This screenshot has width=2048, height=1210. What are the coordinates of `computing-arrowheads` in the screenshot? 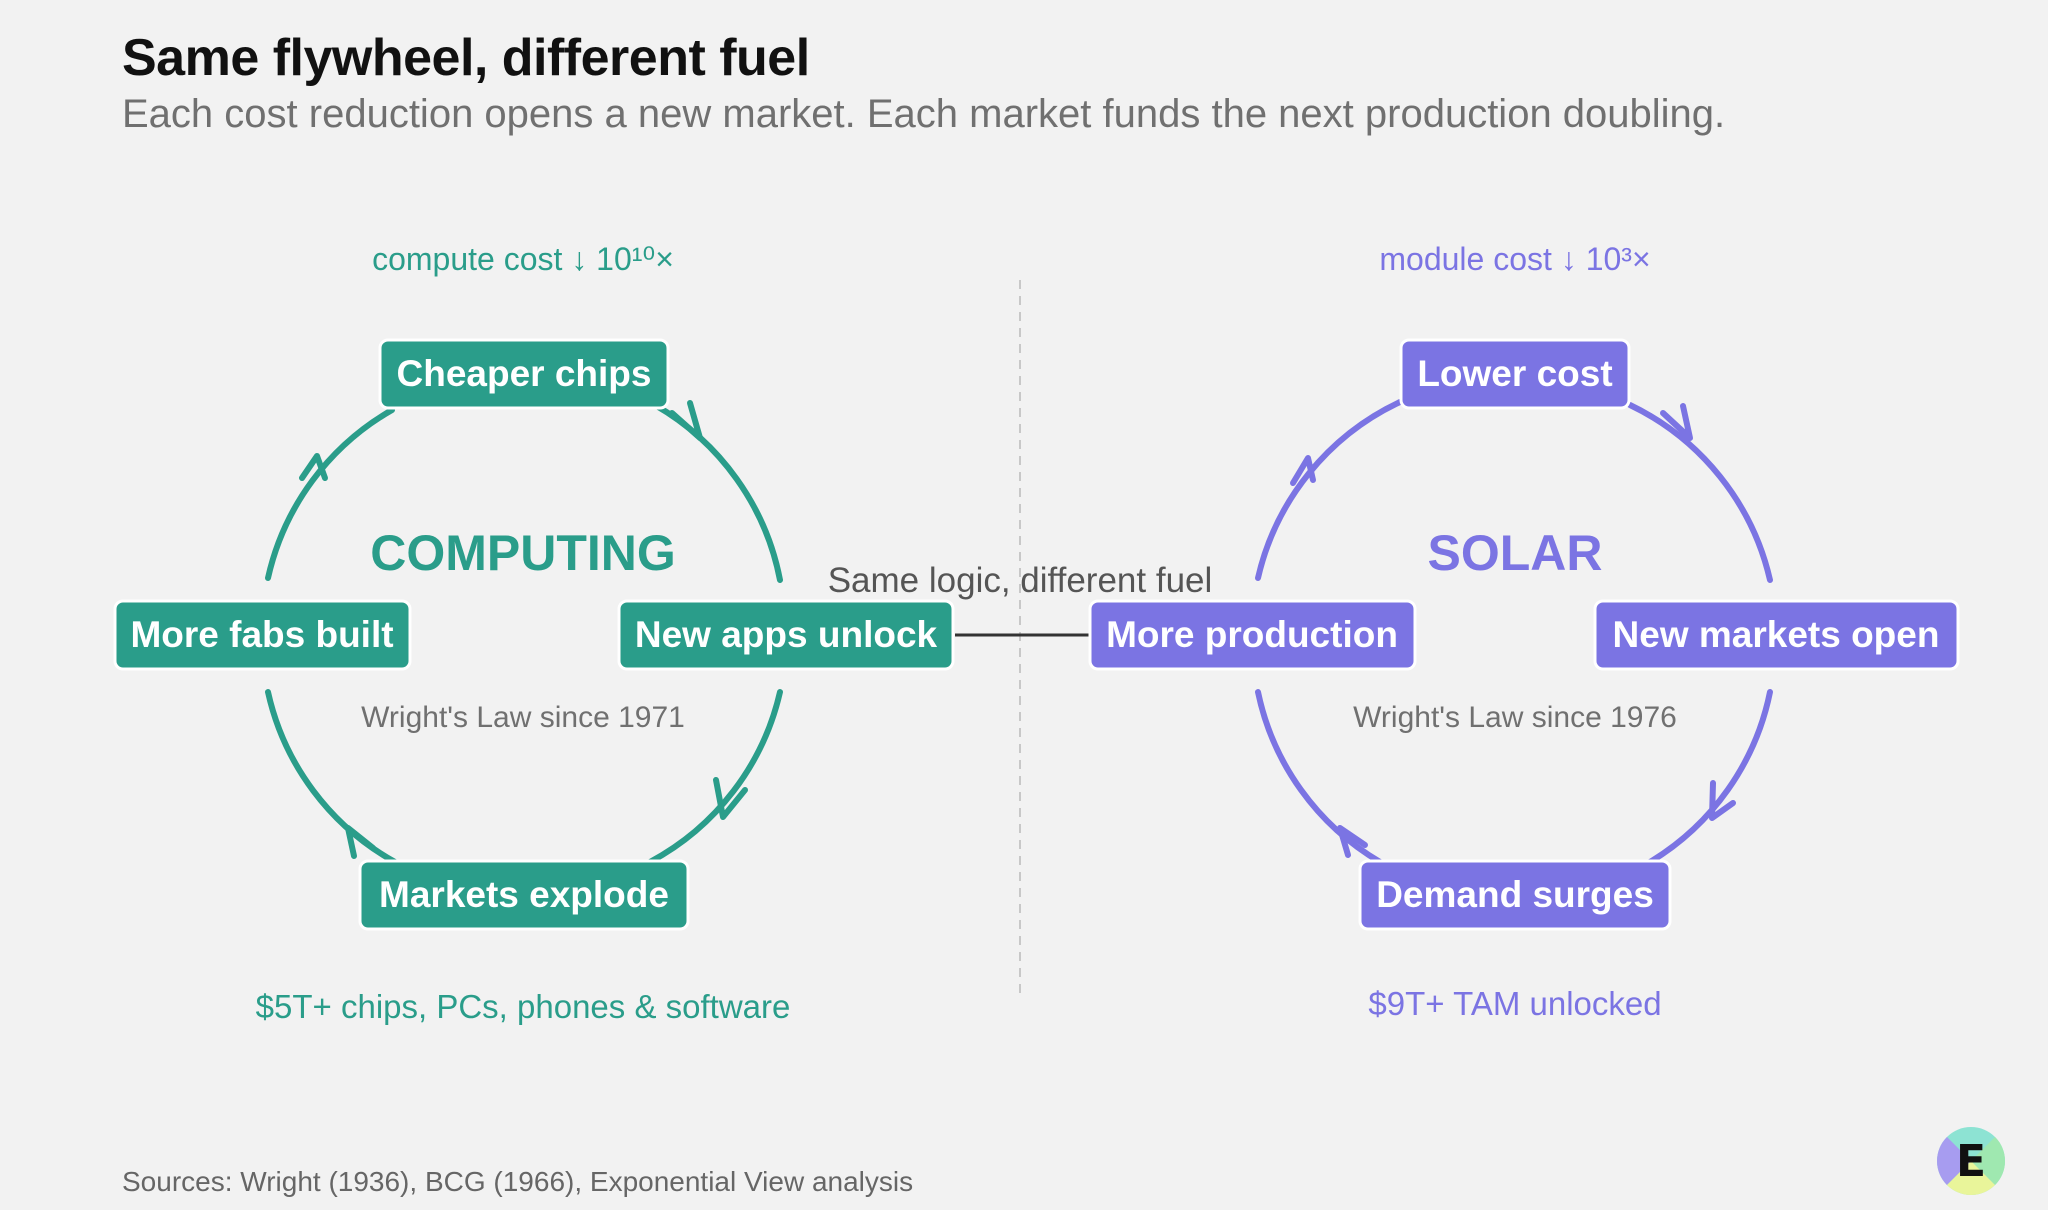 It's located at (523, 629).